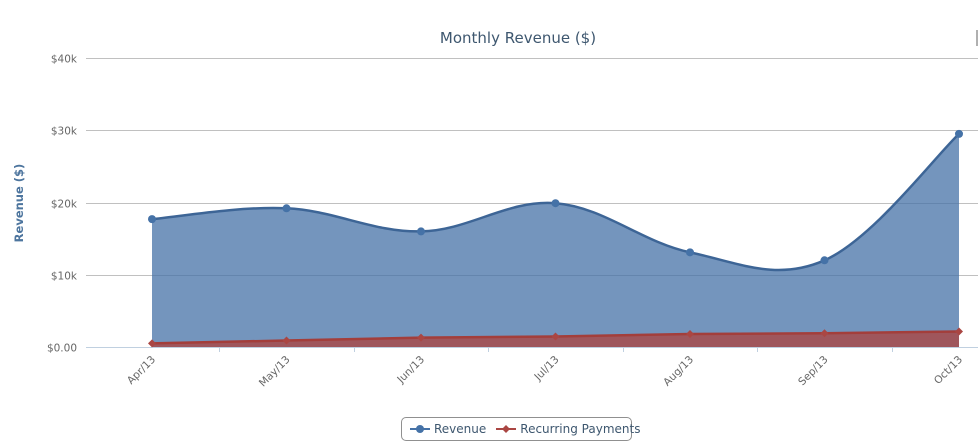  Describe the element at coordinates (64, 277) in the screenshot. I see `y-tick-label: $10k` at that location.